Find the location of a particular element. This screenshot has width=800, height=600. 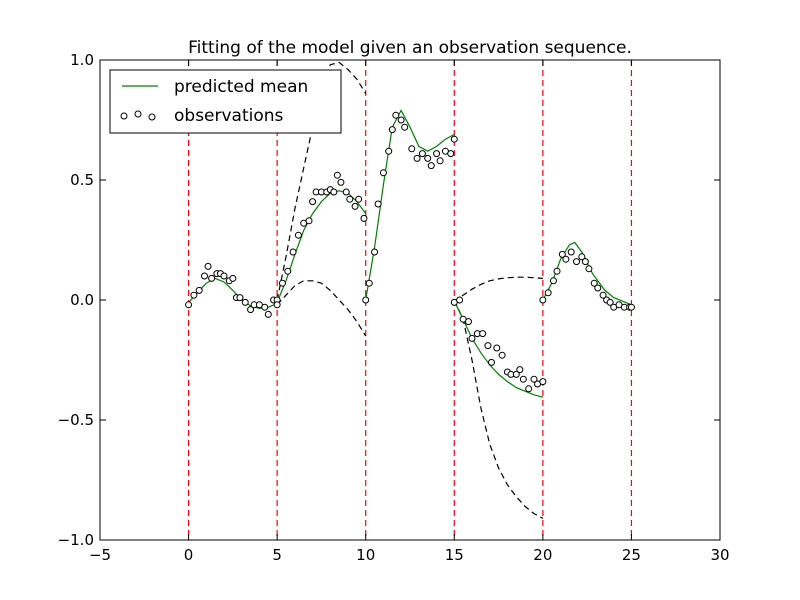

legend: predicted mean observations is located at coordinates (225, 101).